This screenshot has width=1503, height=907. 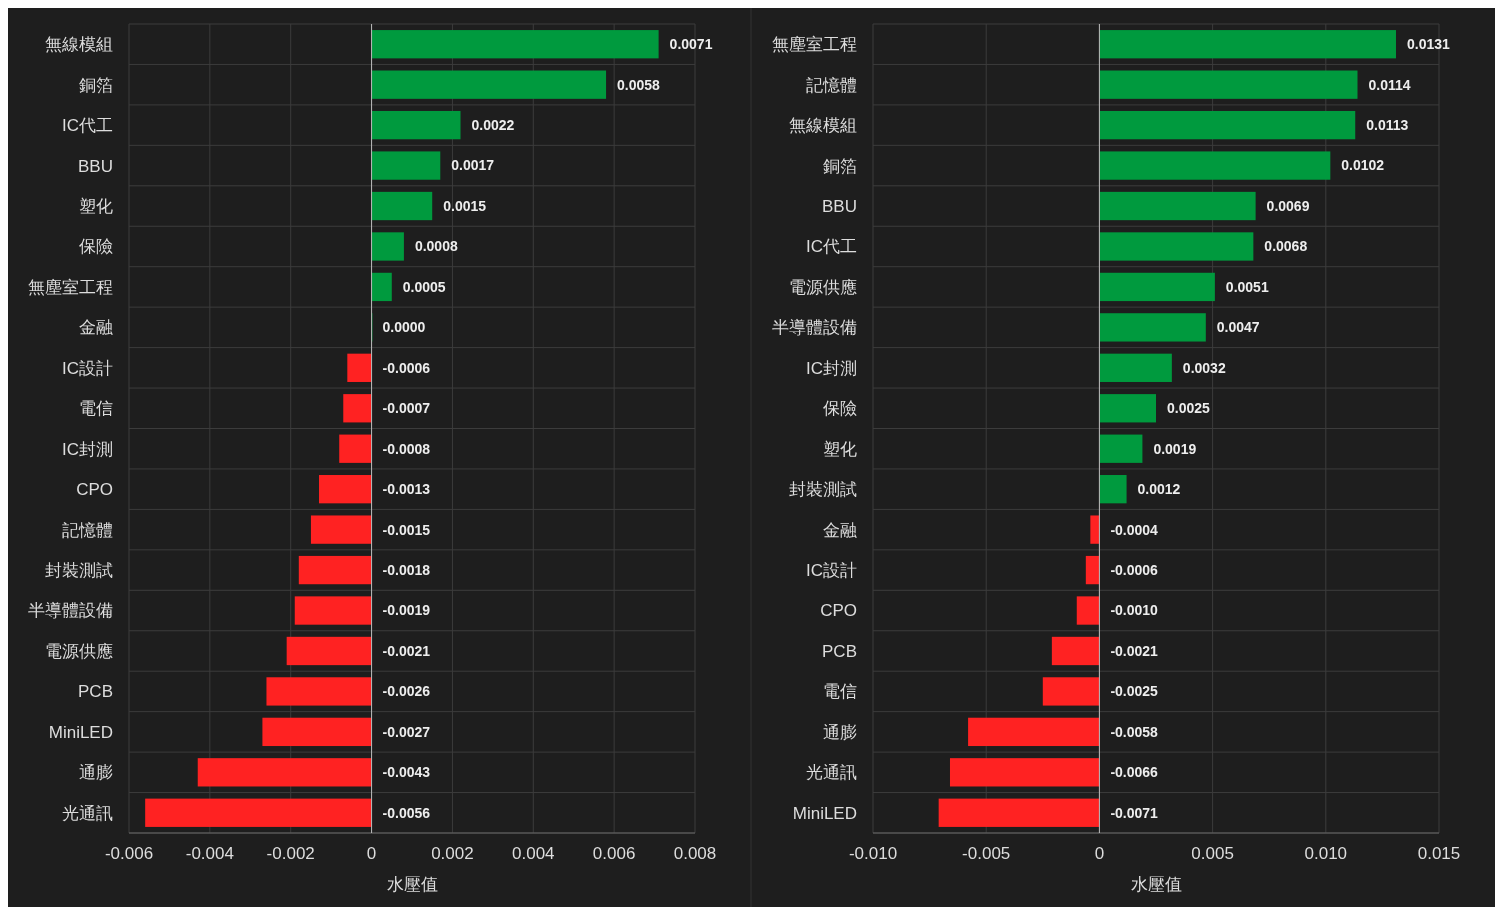 I want to click on data-label: -0.0018, so click(x=406, y=569).